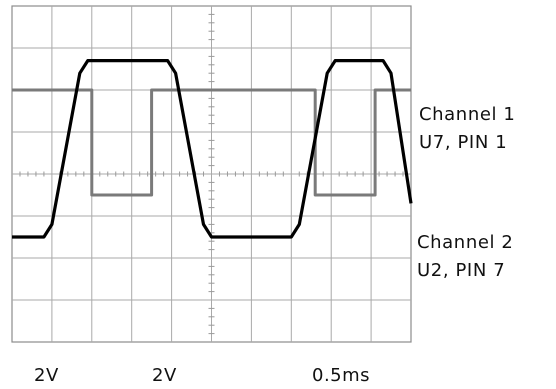  What do you see at coordinates (461, 270) in the screenshot?
I see `channel-2-pin-label: U2, PIN 7` at bounding box center [461, 270].